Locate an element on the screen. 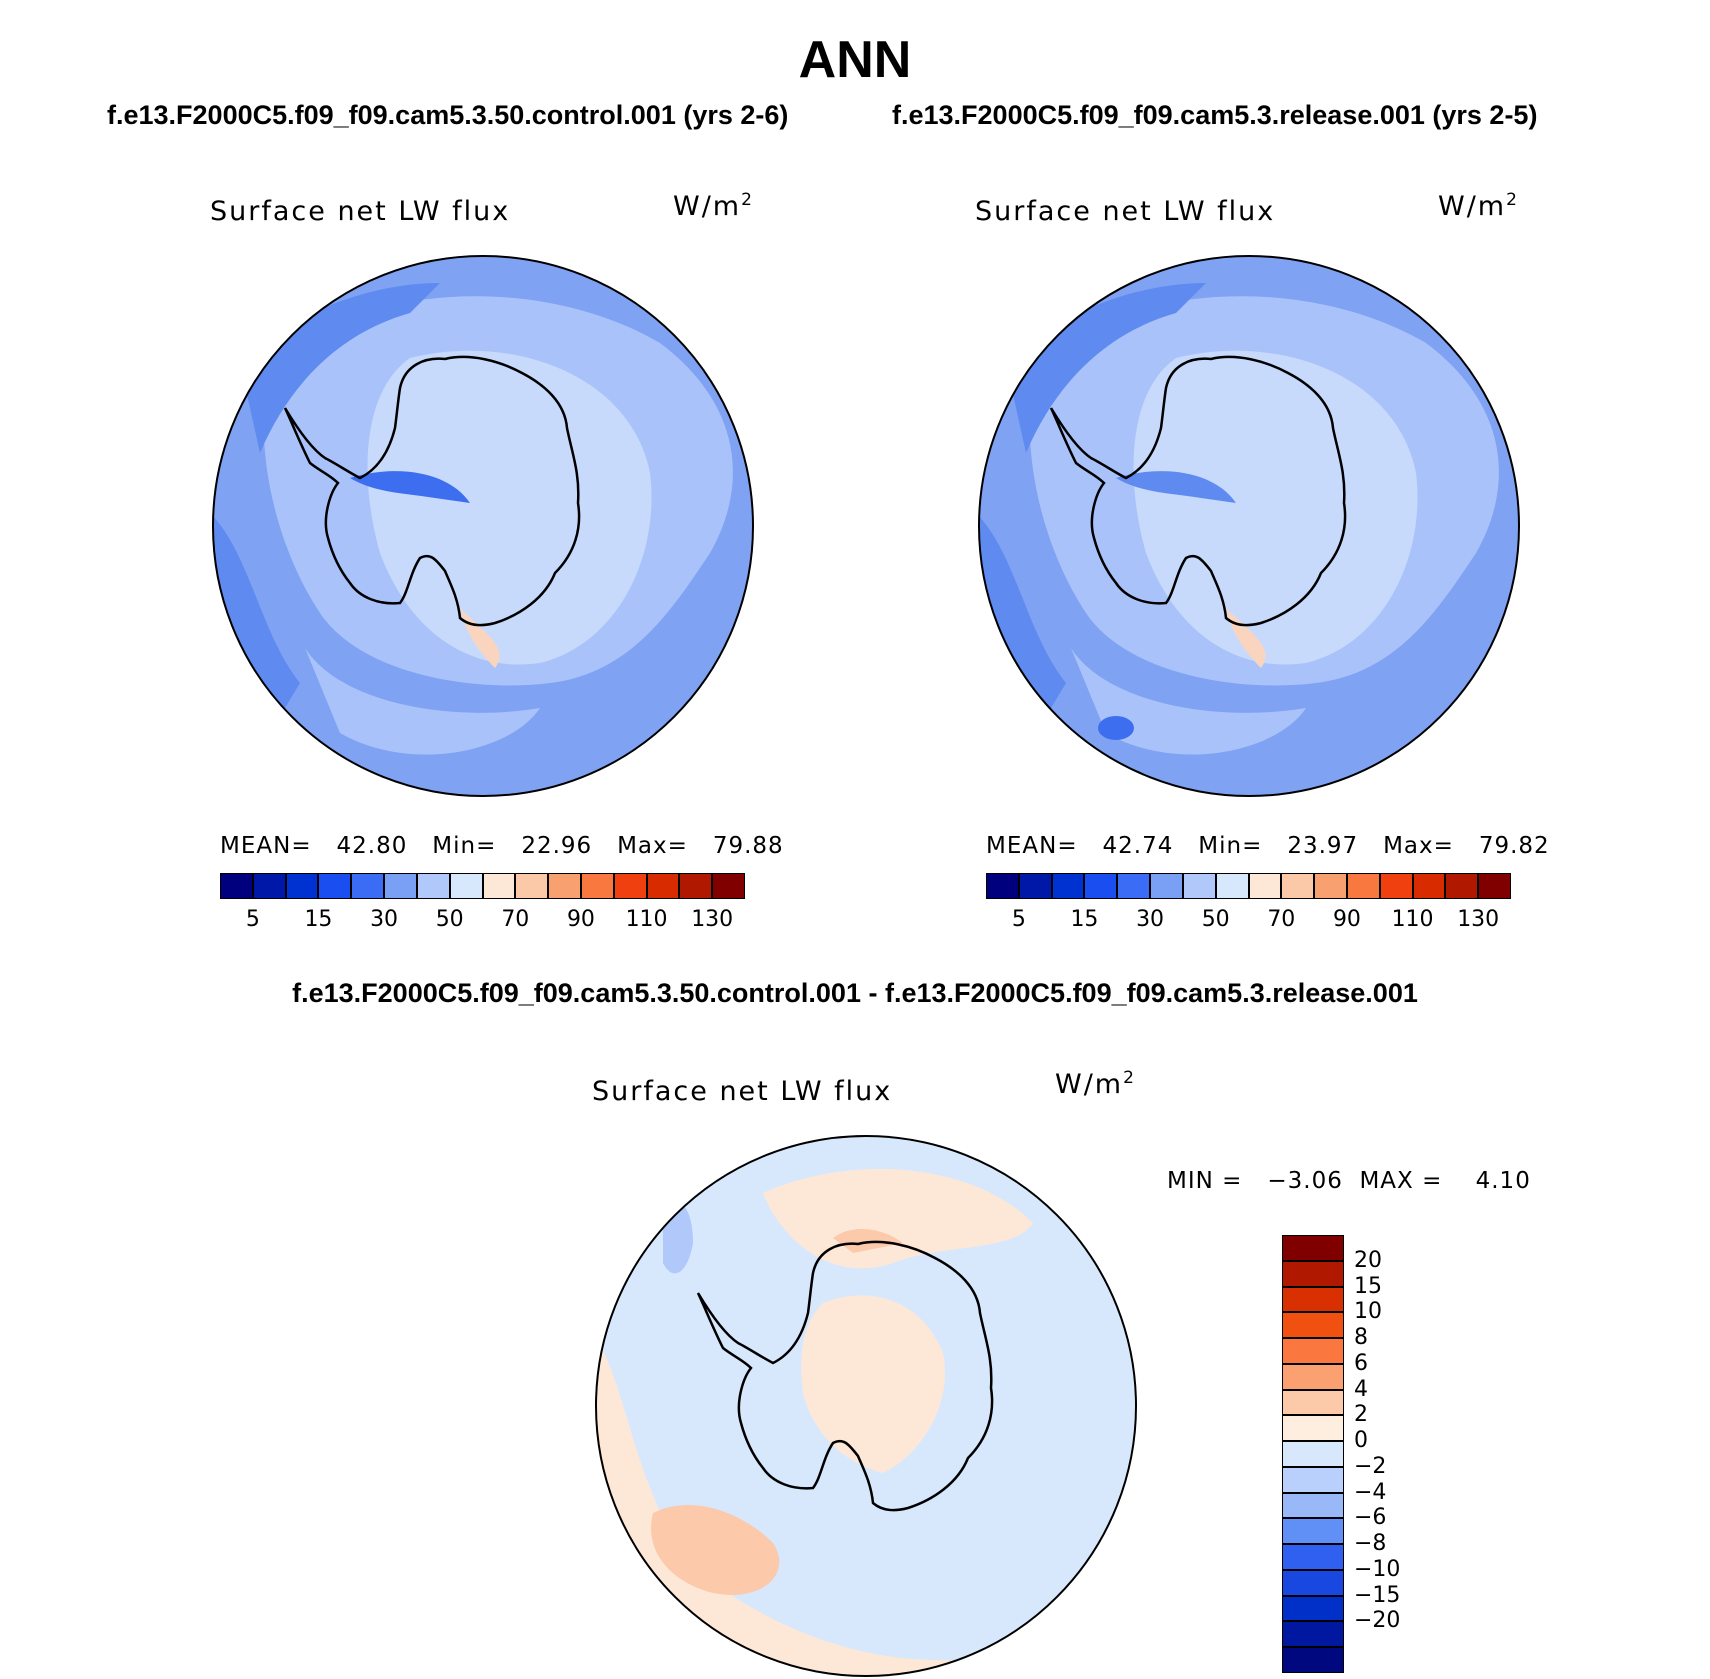 This screenshot has width=1710, height=1679. panel2-colorbar-tick-label: 110 is located at coordinates (1412, 919).